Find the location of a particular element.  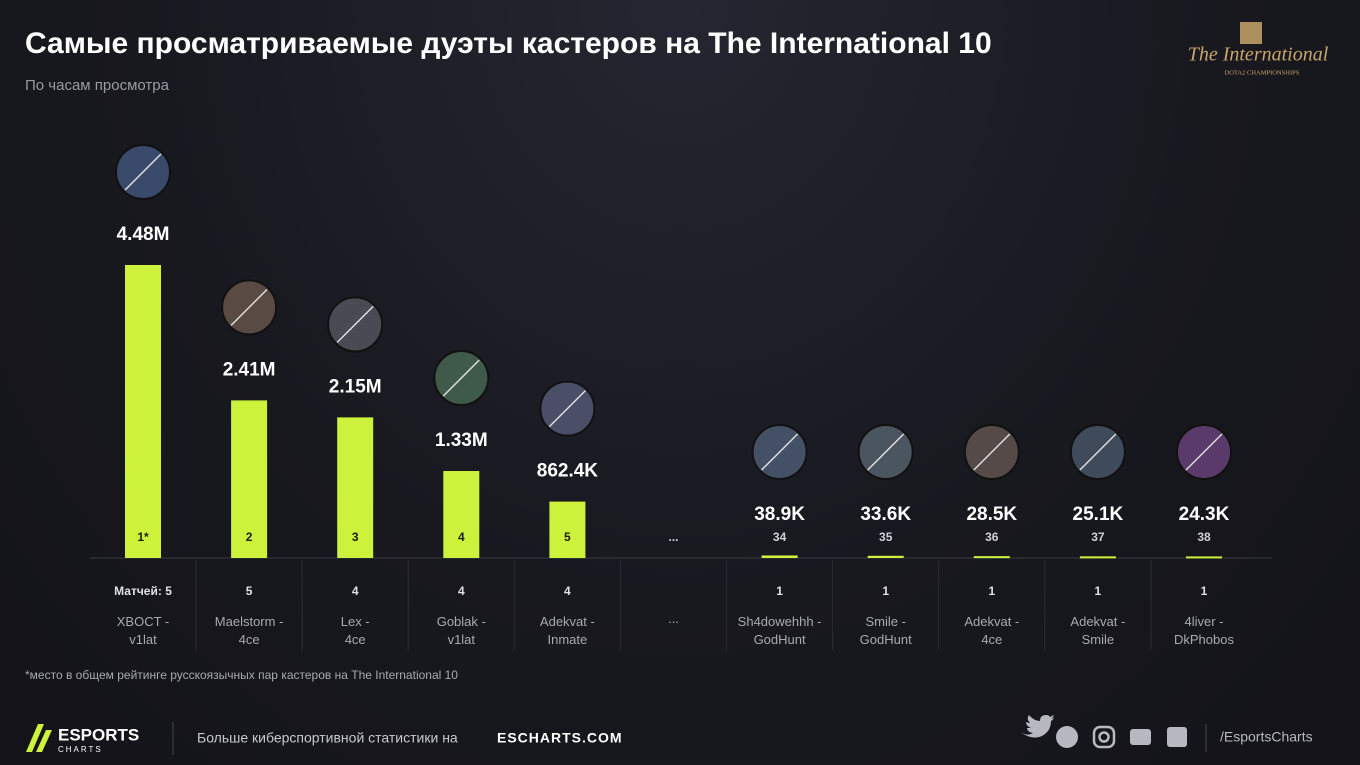

value-label: 28.5K is located at coordinates (991, 514).